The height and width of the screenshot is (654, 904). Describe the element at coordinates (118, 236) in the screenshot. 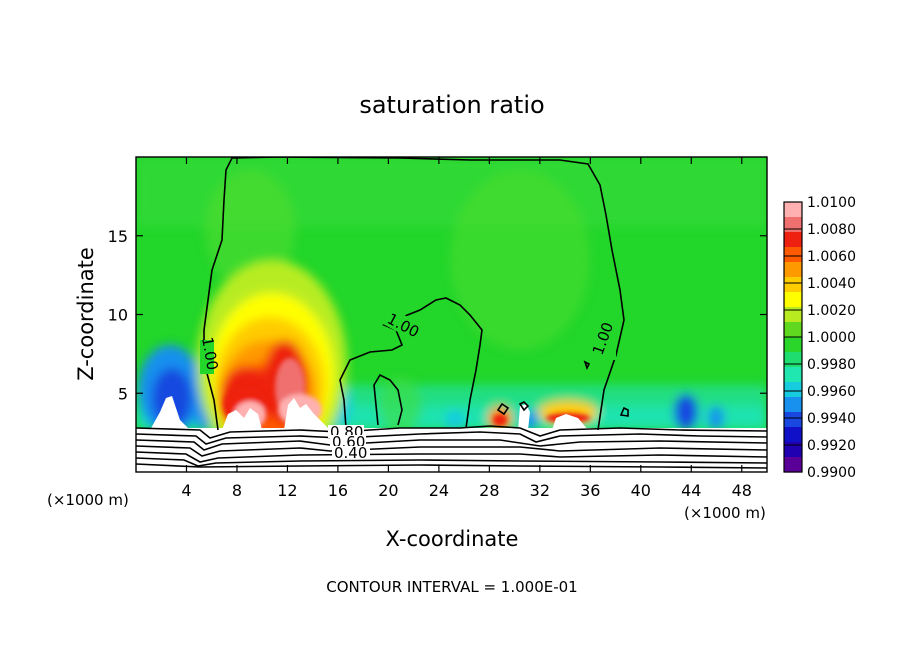

I see `y-tick-label: 15` at that location.